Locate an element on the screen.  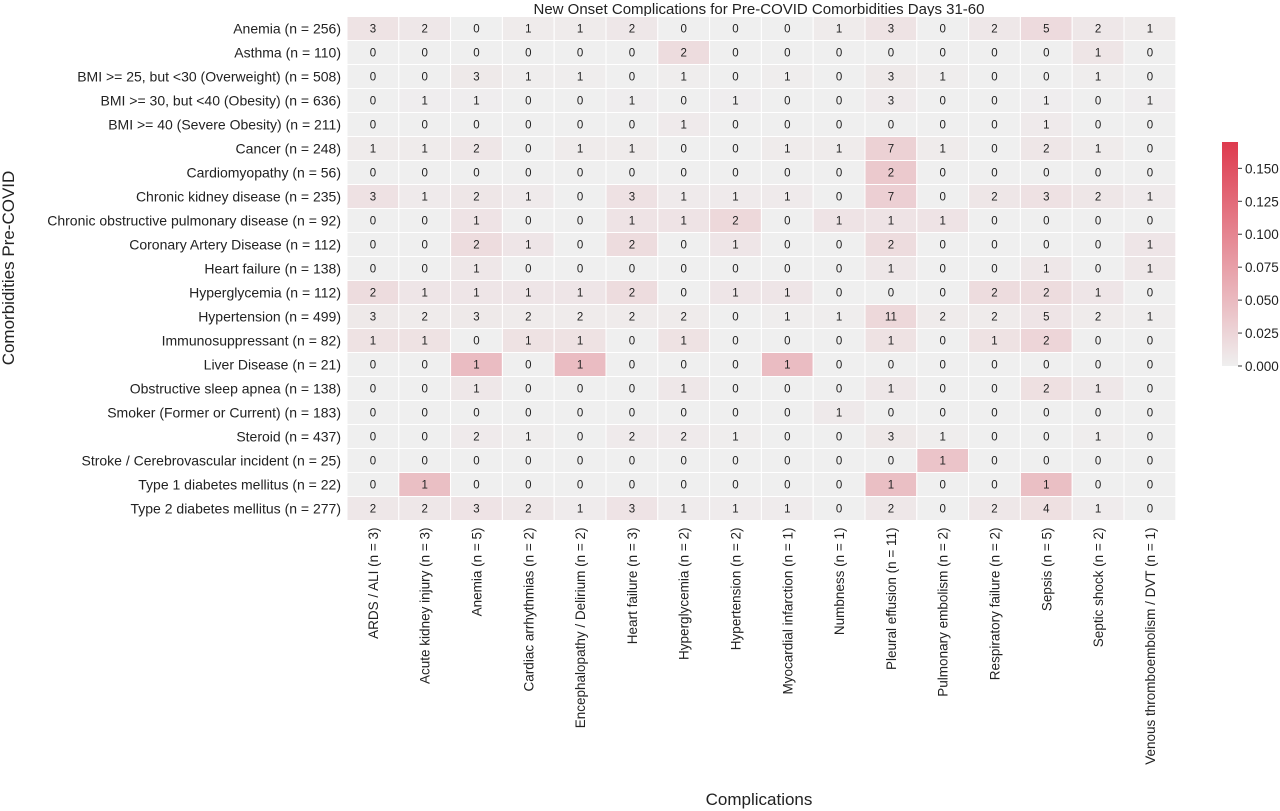
row-label: Immunosuppressant (n = 82) is located at coordinates (251, 341).